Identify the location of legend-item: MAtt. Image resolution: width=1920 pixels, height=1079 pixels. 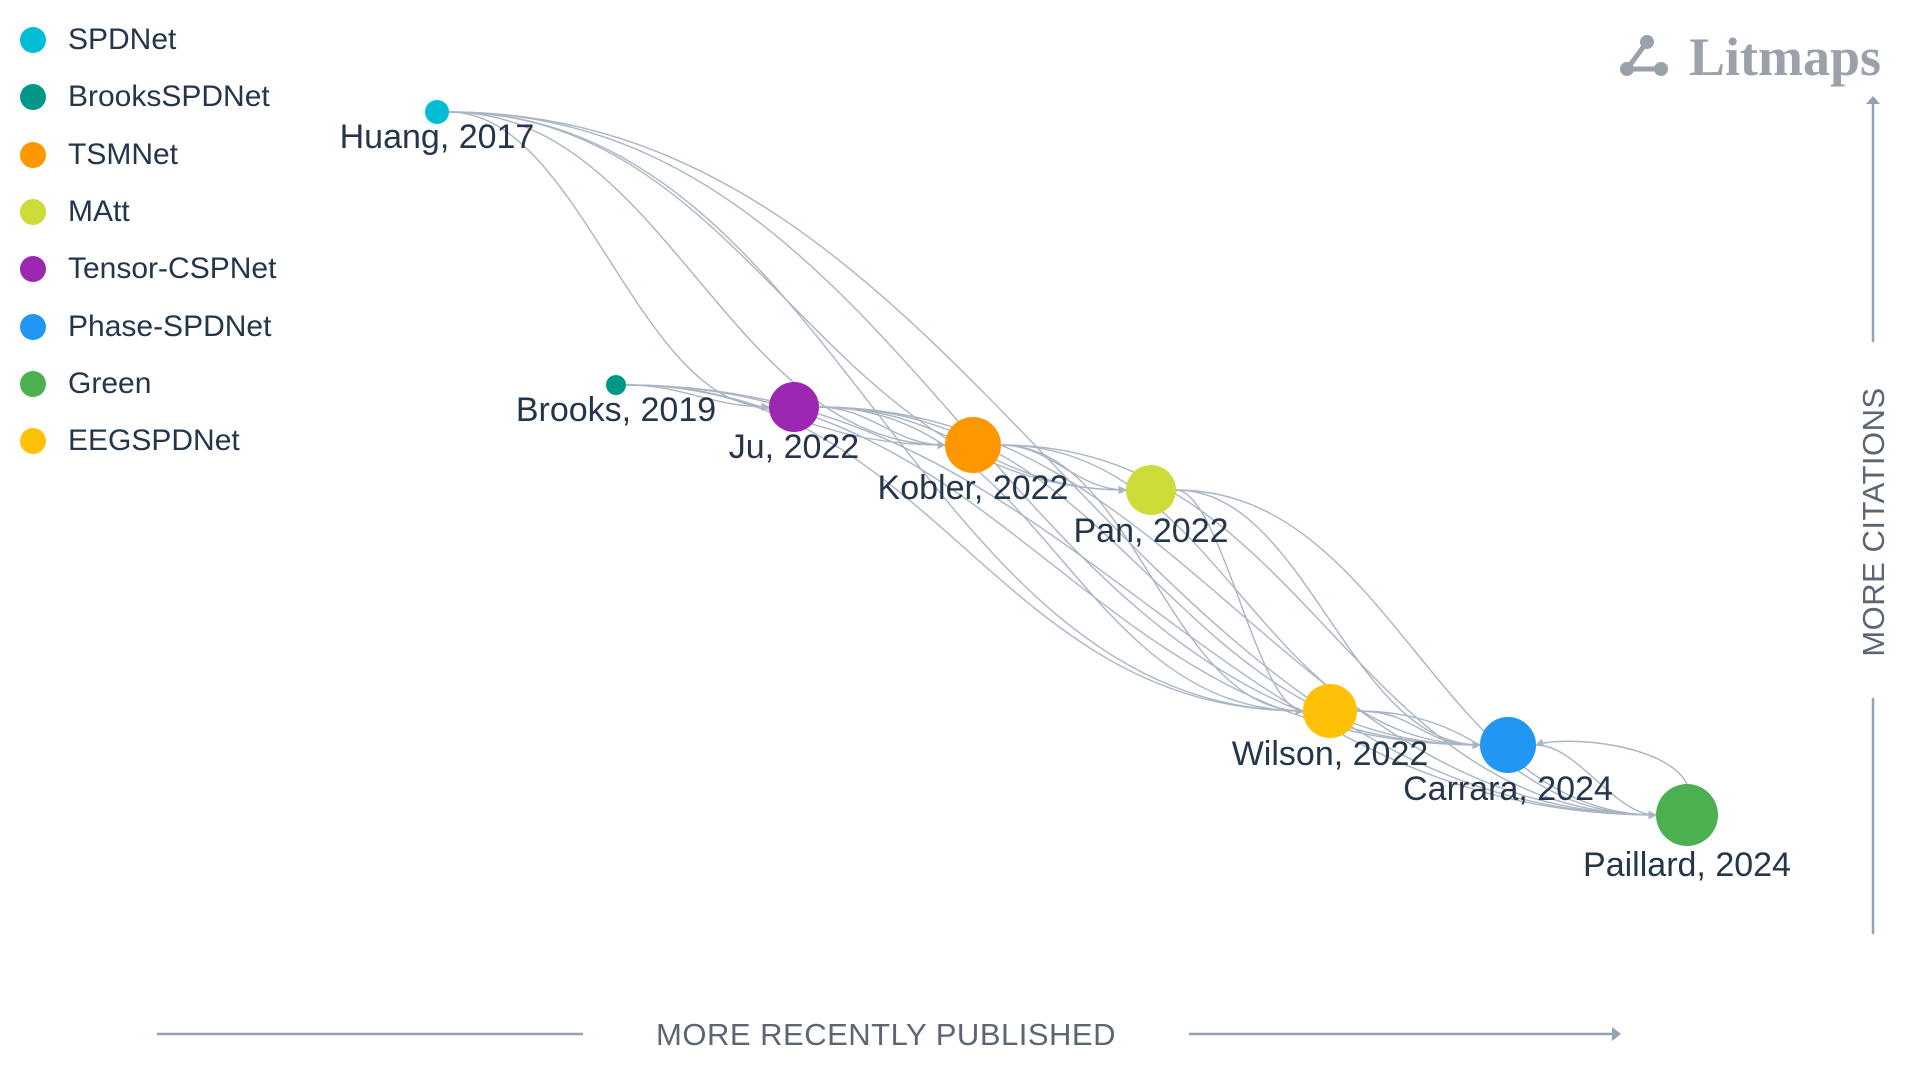
(75, 212).